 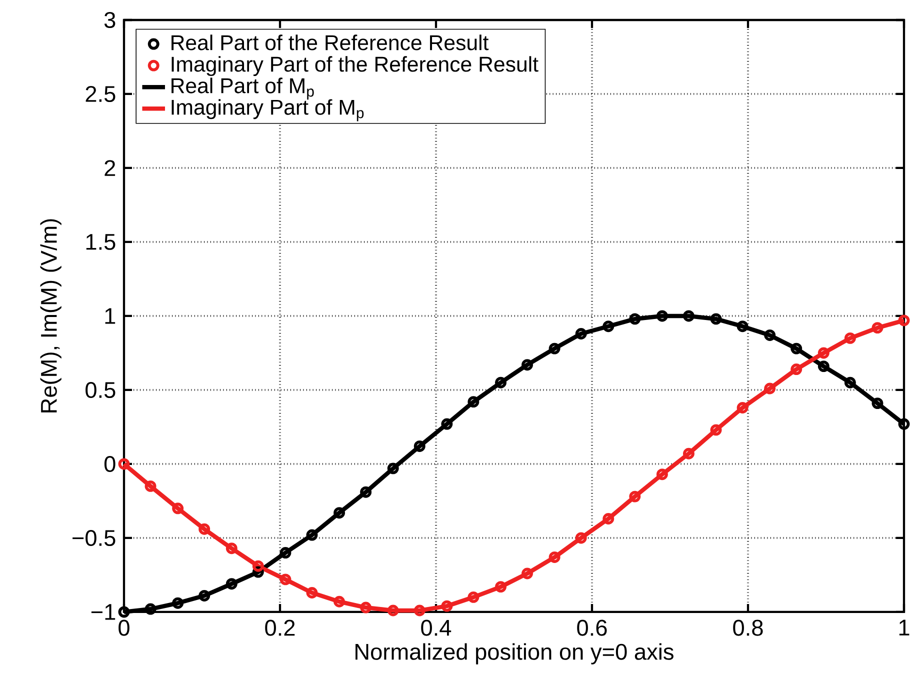 I want to click on y-tick-label: 2.5, so click(x=101, y=94).